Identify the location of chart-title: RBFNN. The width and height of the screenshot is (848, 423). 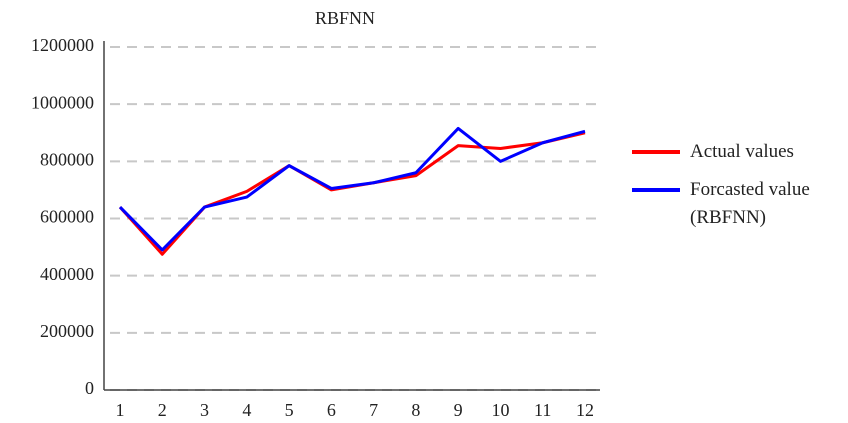
(345, 18).